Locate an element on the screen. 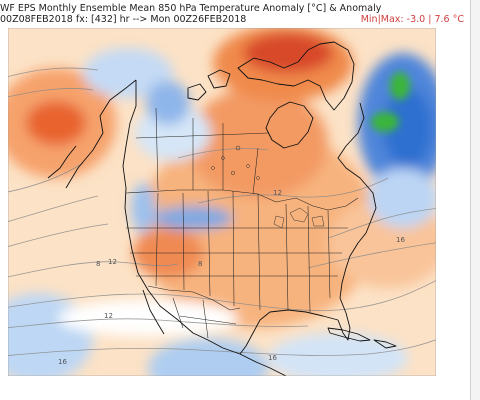  min-max-label: Min|Max: is located at coordinates (382, 19).